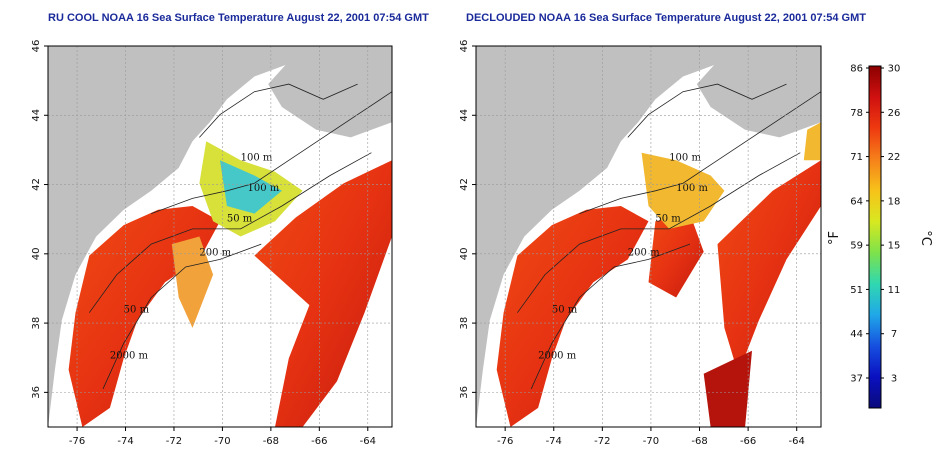 Image resolution: width=950 pixels, height=475 pixels. Describe the element at coordinates (894, 113) in the screenshot. I see `colorbar-c-label: 26` at that location.